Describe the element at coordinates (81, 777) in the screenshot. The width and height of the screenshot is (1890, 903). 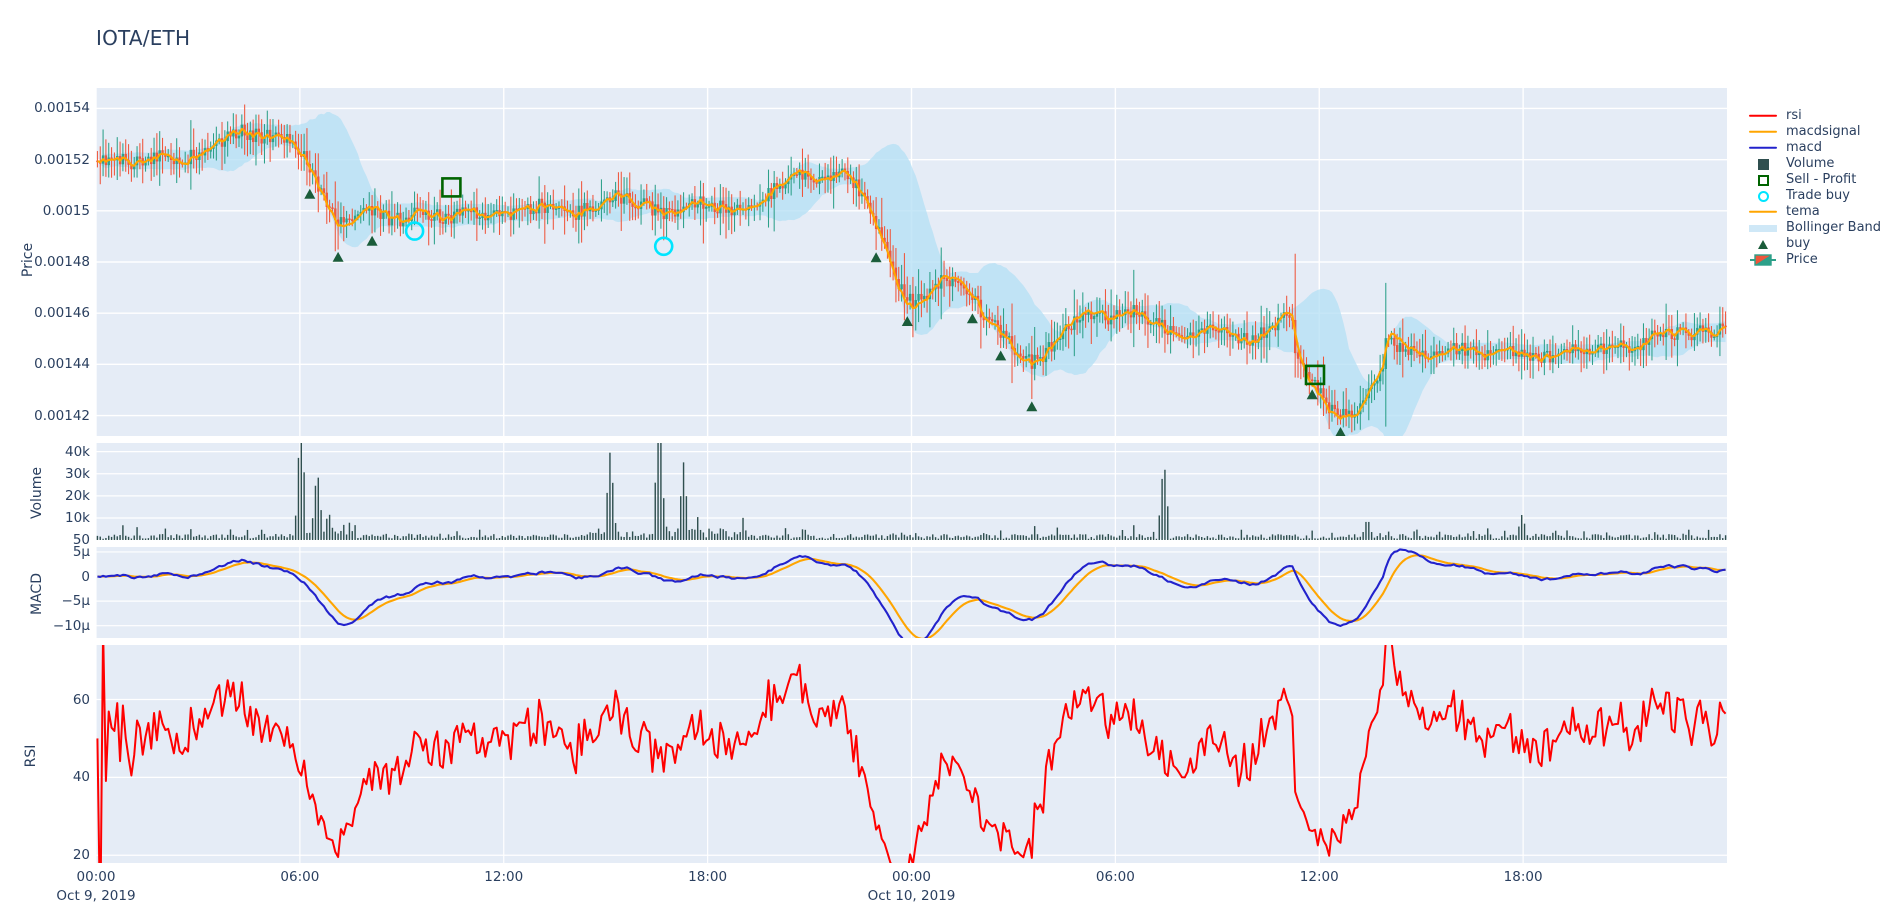
I see `rsi-tick-1: 40` at that location.